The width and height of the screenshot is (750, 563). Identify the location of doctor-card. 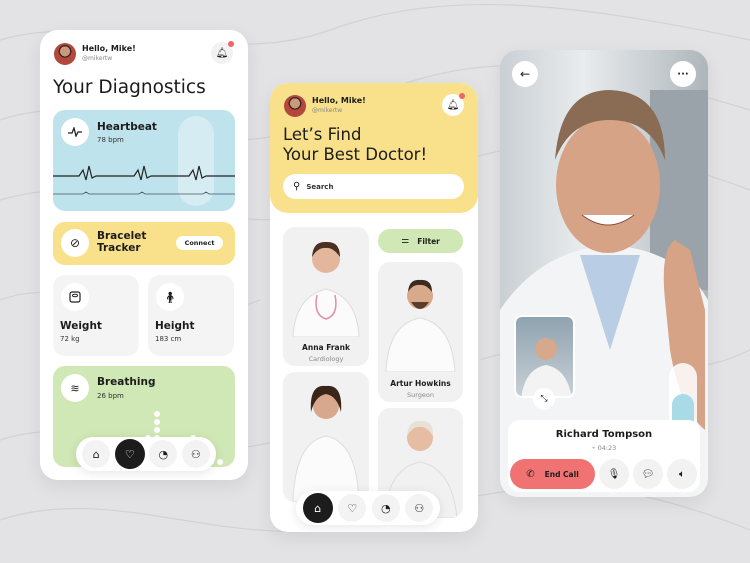
(326, 437).